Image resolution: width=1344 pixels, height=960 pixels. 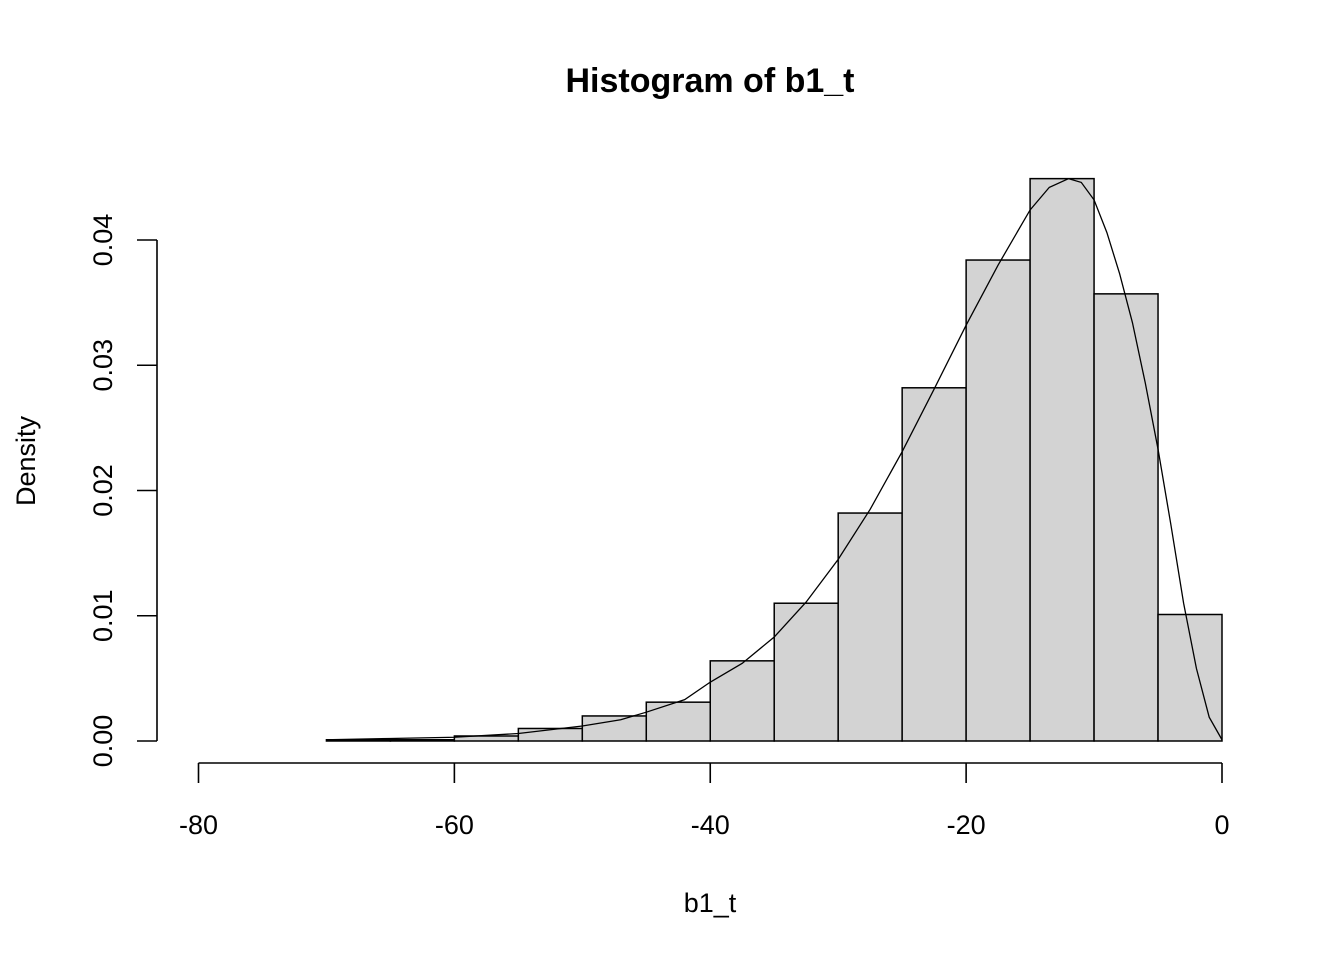 What do you see at coordinates (704, 801) in the screenshot?
I see `x-axis: -80 -60 -40 -20 0` at bounding box center [704, 801].